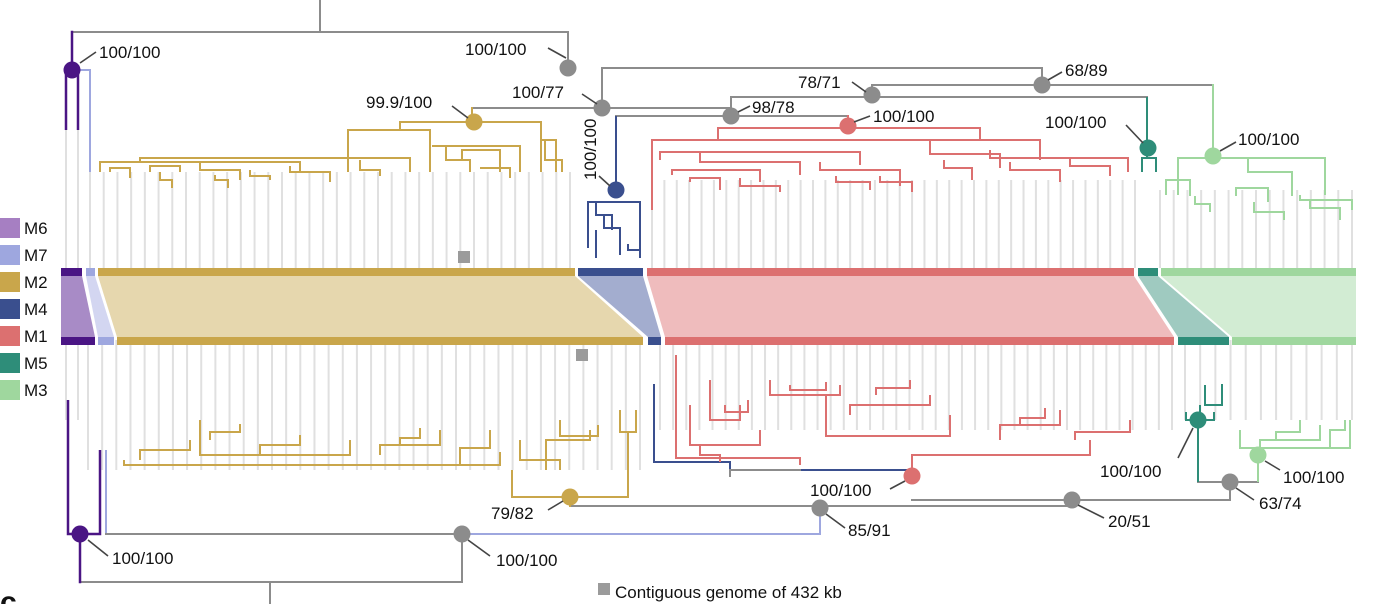  Describe the element at coordinates (602, 108) in the screenshot. I see `node-top-m2-m4-m1` at that location.